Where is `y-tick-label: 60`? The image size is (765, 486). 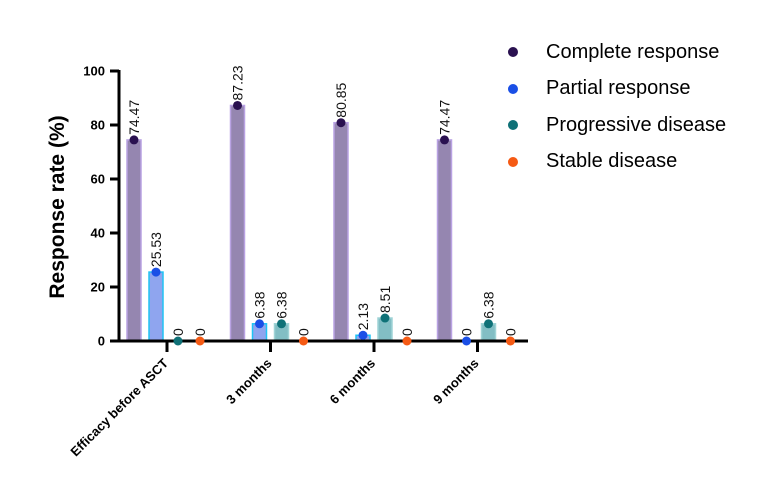
y-tick-label: 60 is located at coordinates (98, 179).